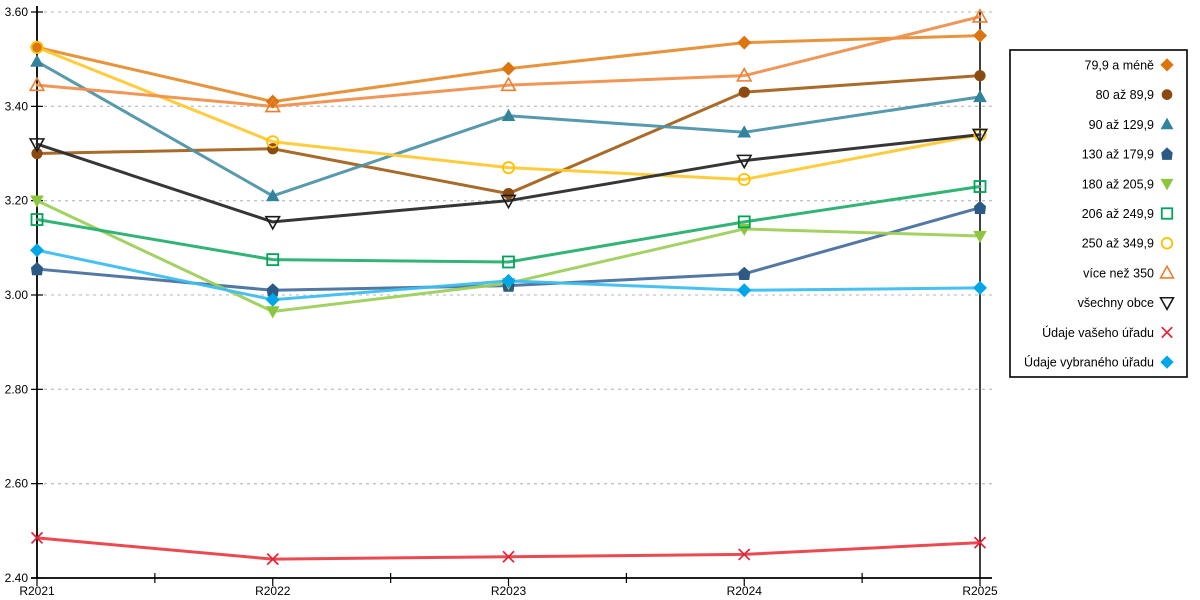 The width and height of the screenshot is (1200, 600). I want to click on legend-item-10: Údaje vybraného úřadu, so click(1099, 362).